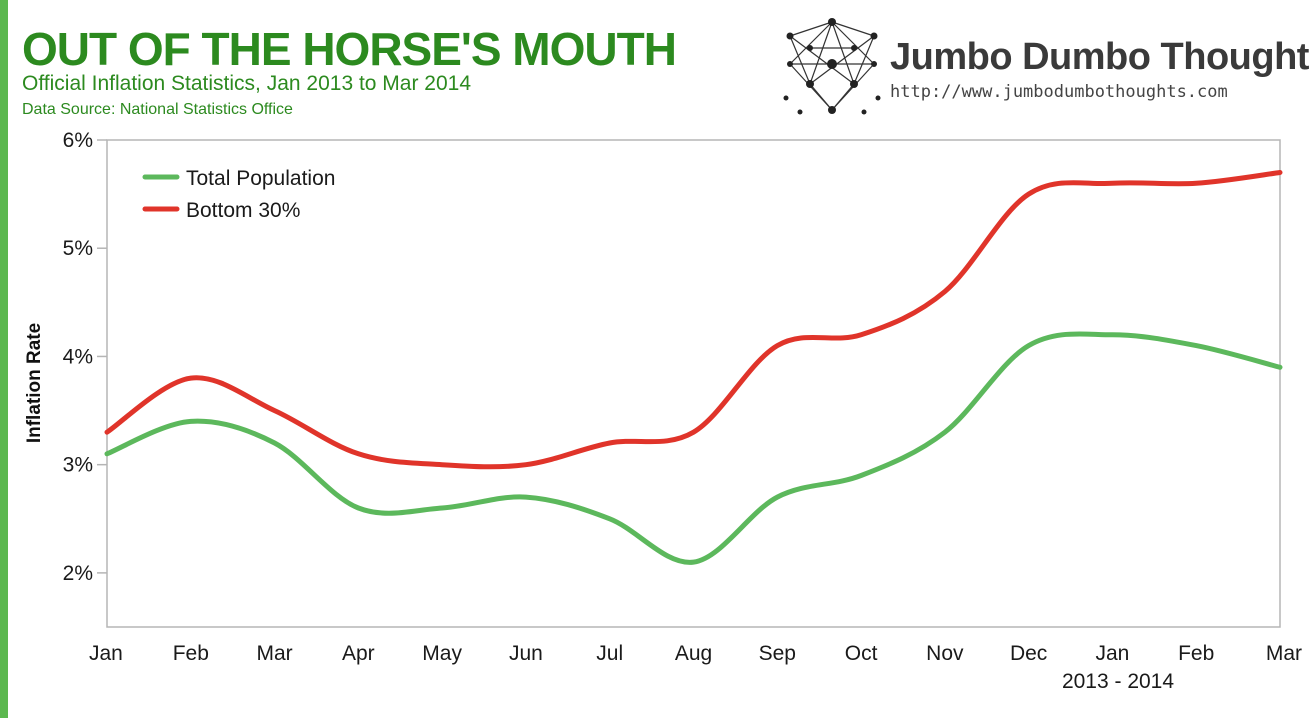  Describe the element at coordinates (78, 573) in the screenshot. I see `y-tick-label: 2%` at that location.